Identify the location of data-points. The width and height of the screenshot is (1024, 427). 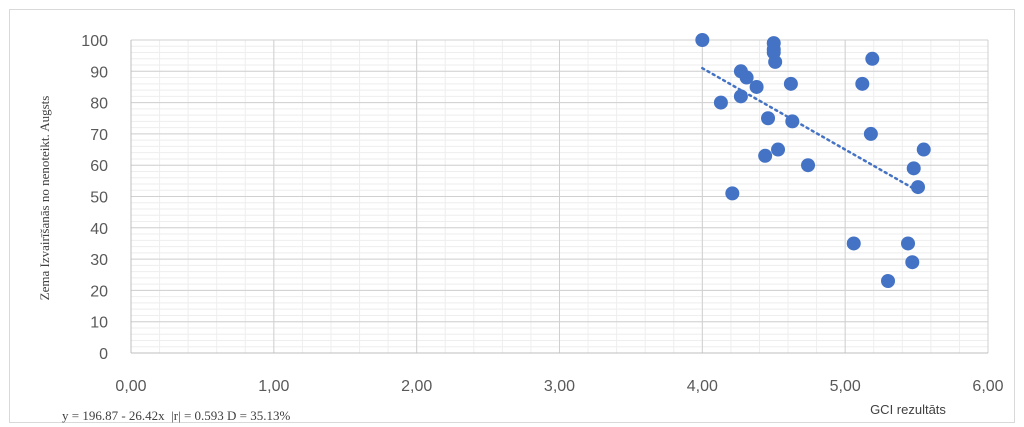
(813, 161).